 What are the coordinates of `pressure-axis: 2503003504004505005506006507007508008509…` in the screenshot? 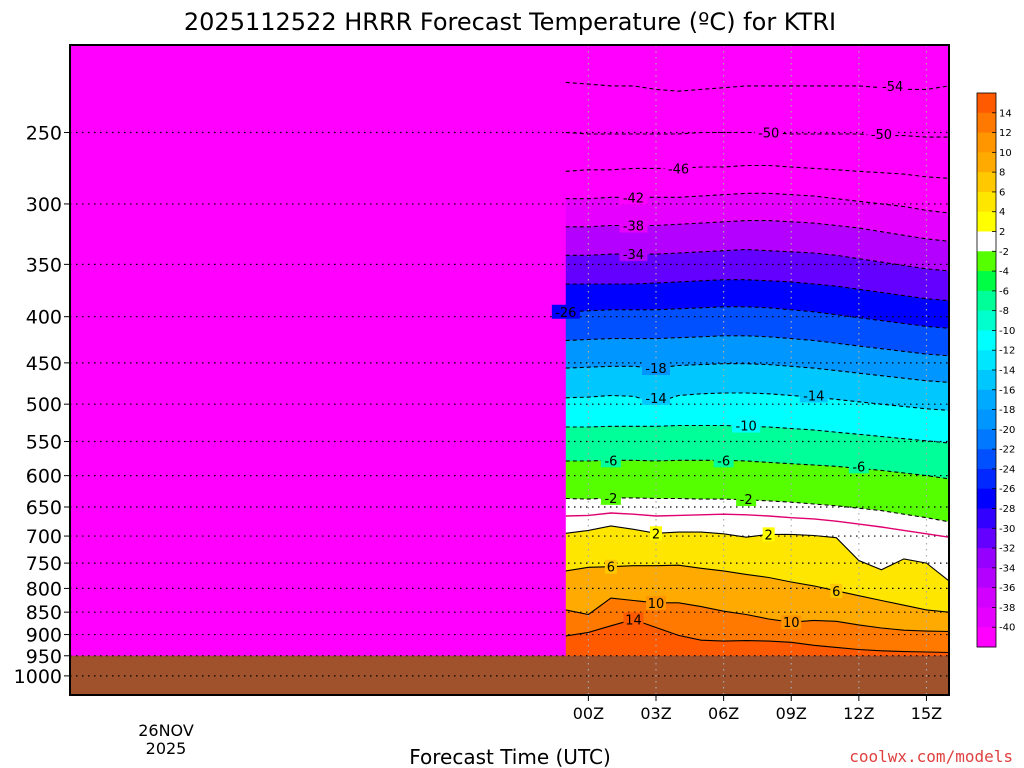 It's located at (42, 405).